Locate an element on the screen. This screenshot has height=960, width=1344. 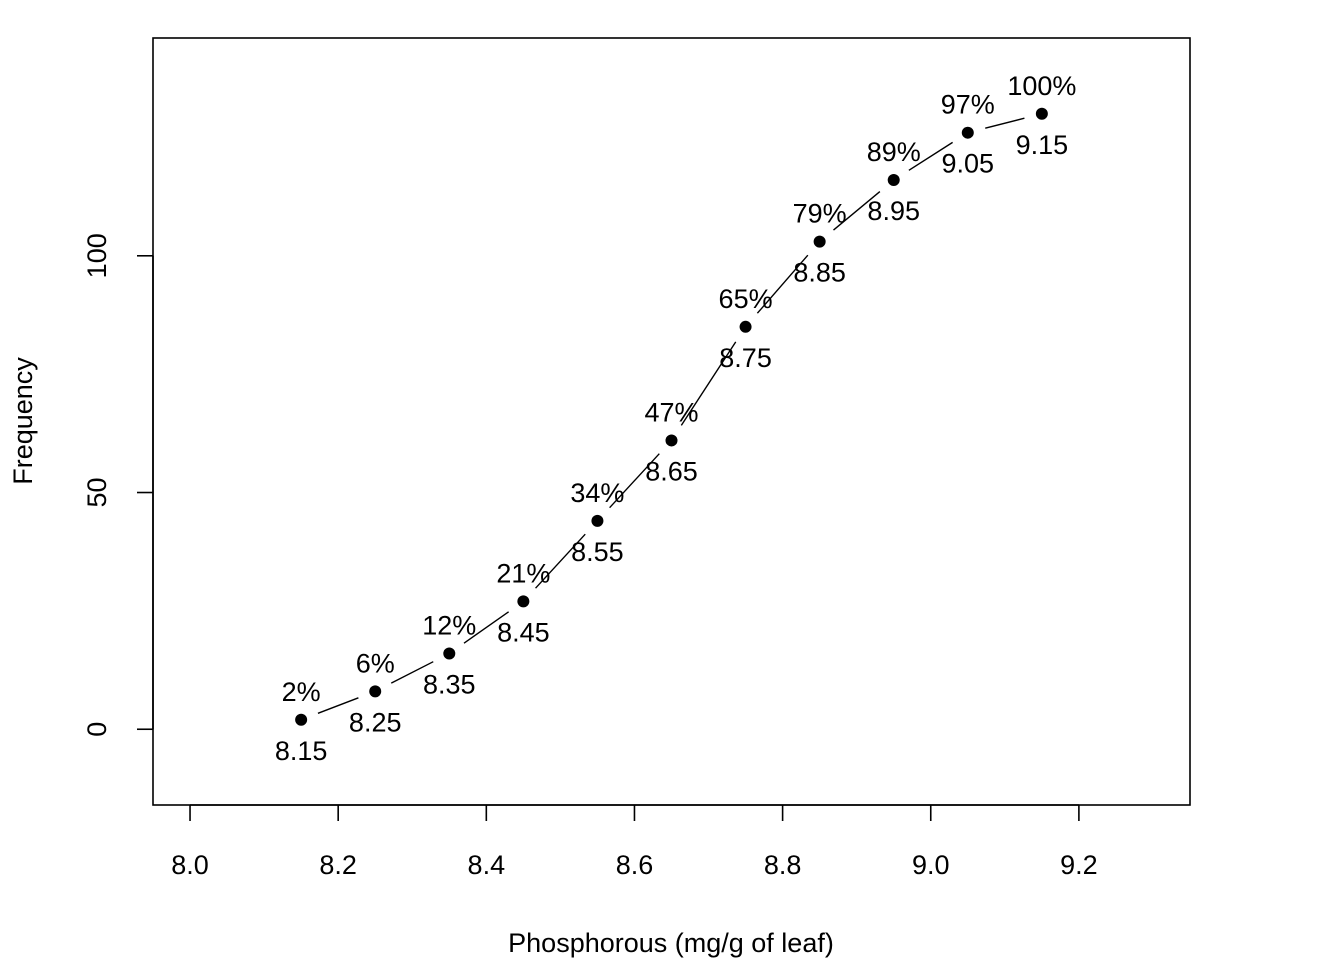
point-percent-label: 21% is located at coordinates (523, 573).